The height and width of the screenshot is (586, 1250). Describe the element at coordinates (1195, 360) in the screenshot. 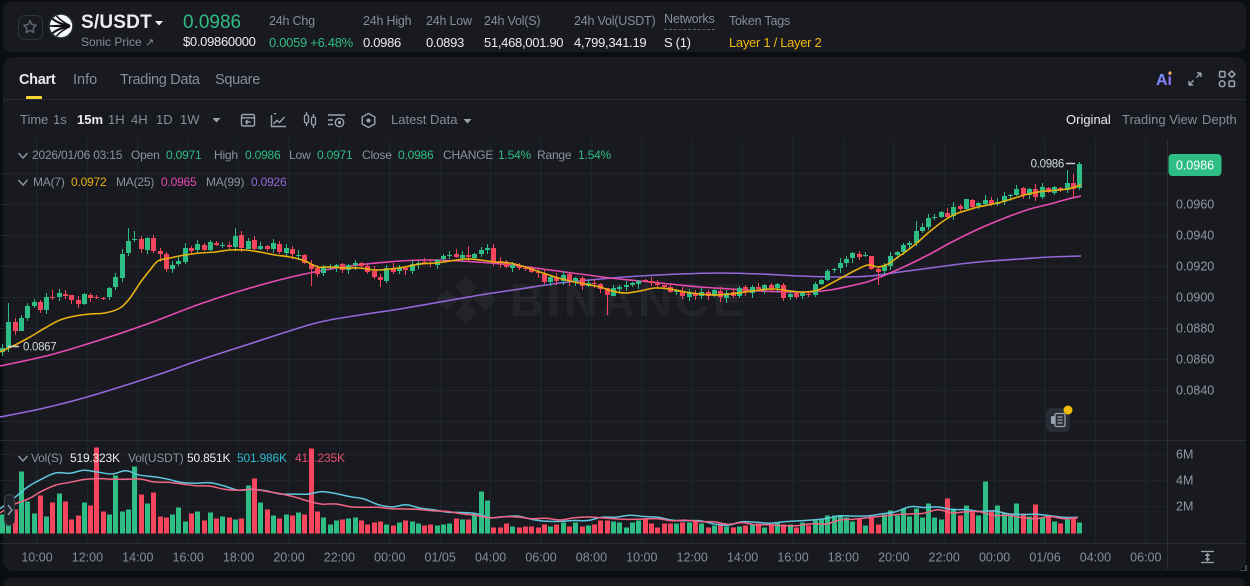

I see `svg-text: 0.0860` at that location.